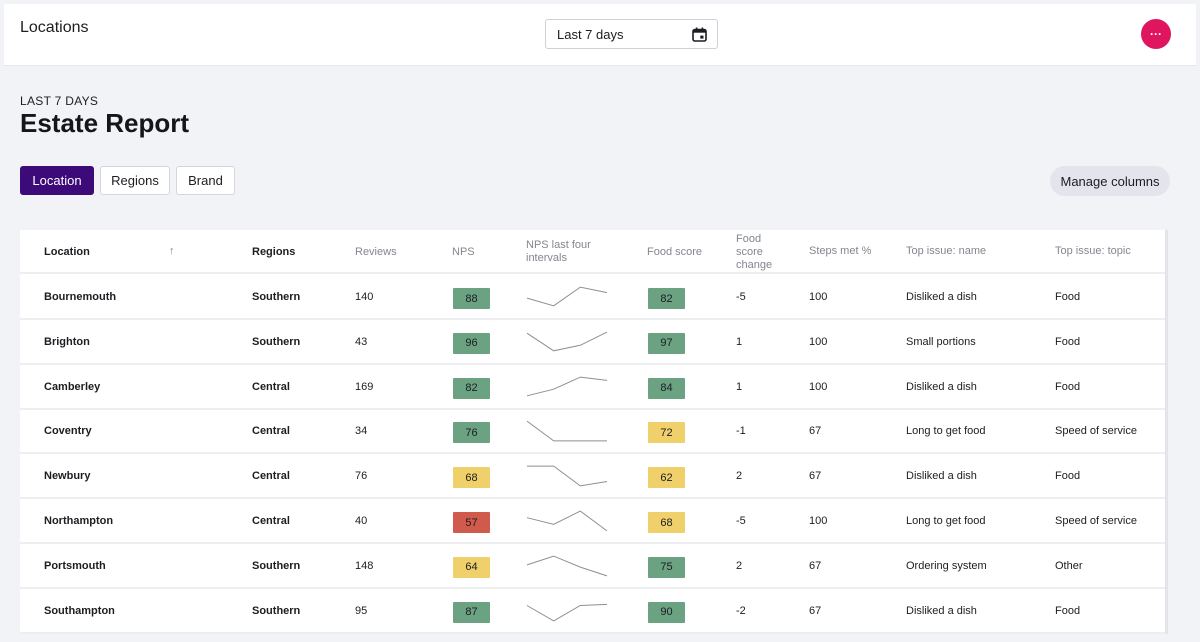 This screenshot has width=1200, height=642. I want to click on reviews-count: 43, so click(361, 341).